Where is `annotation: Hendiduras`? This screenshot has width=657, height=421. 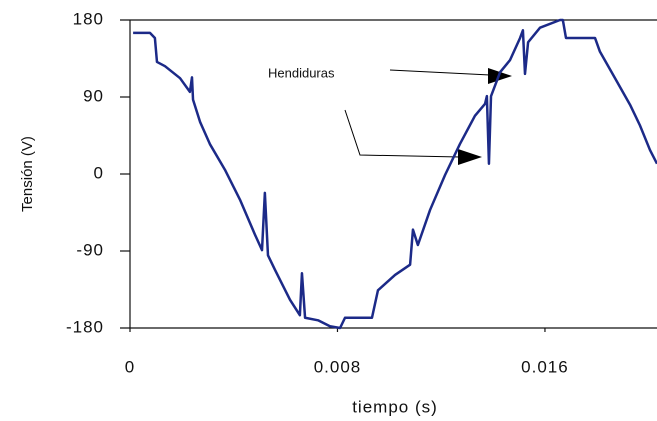
annotation: Hendiduras is located at coordinates (301, 72).